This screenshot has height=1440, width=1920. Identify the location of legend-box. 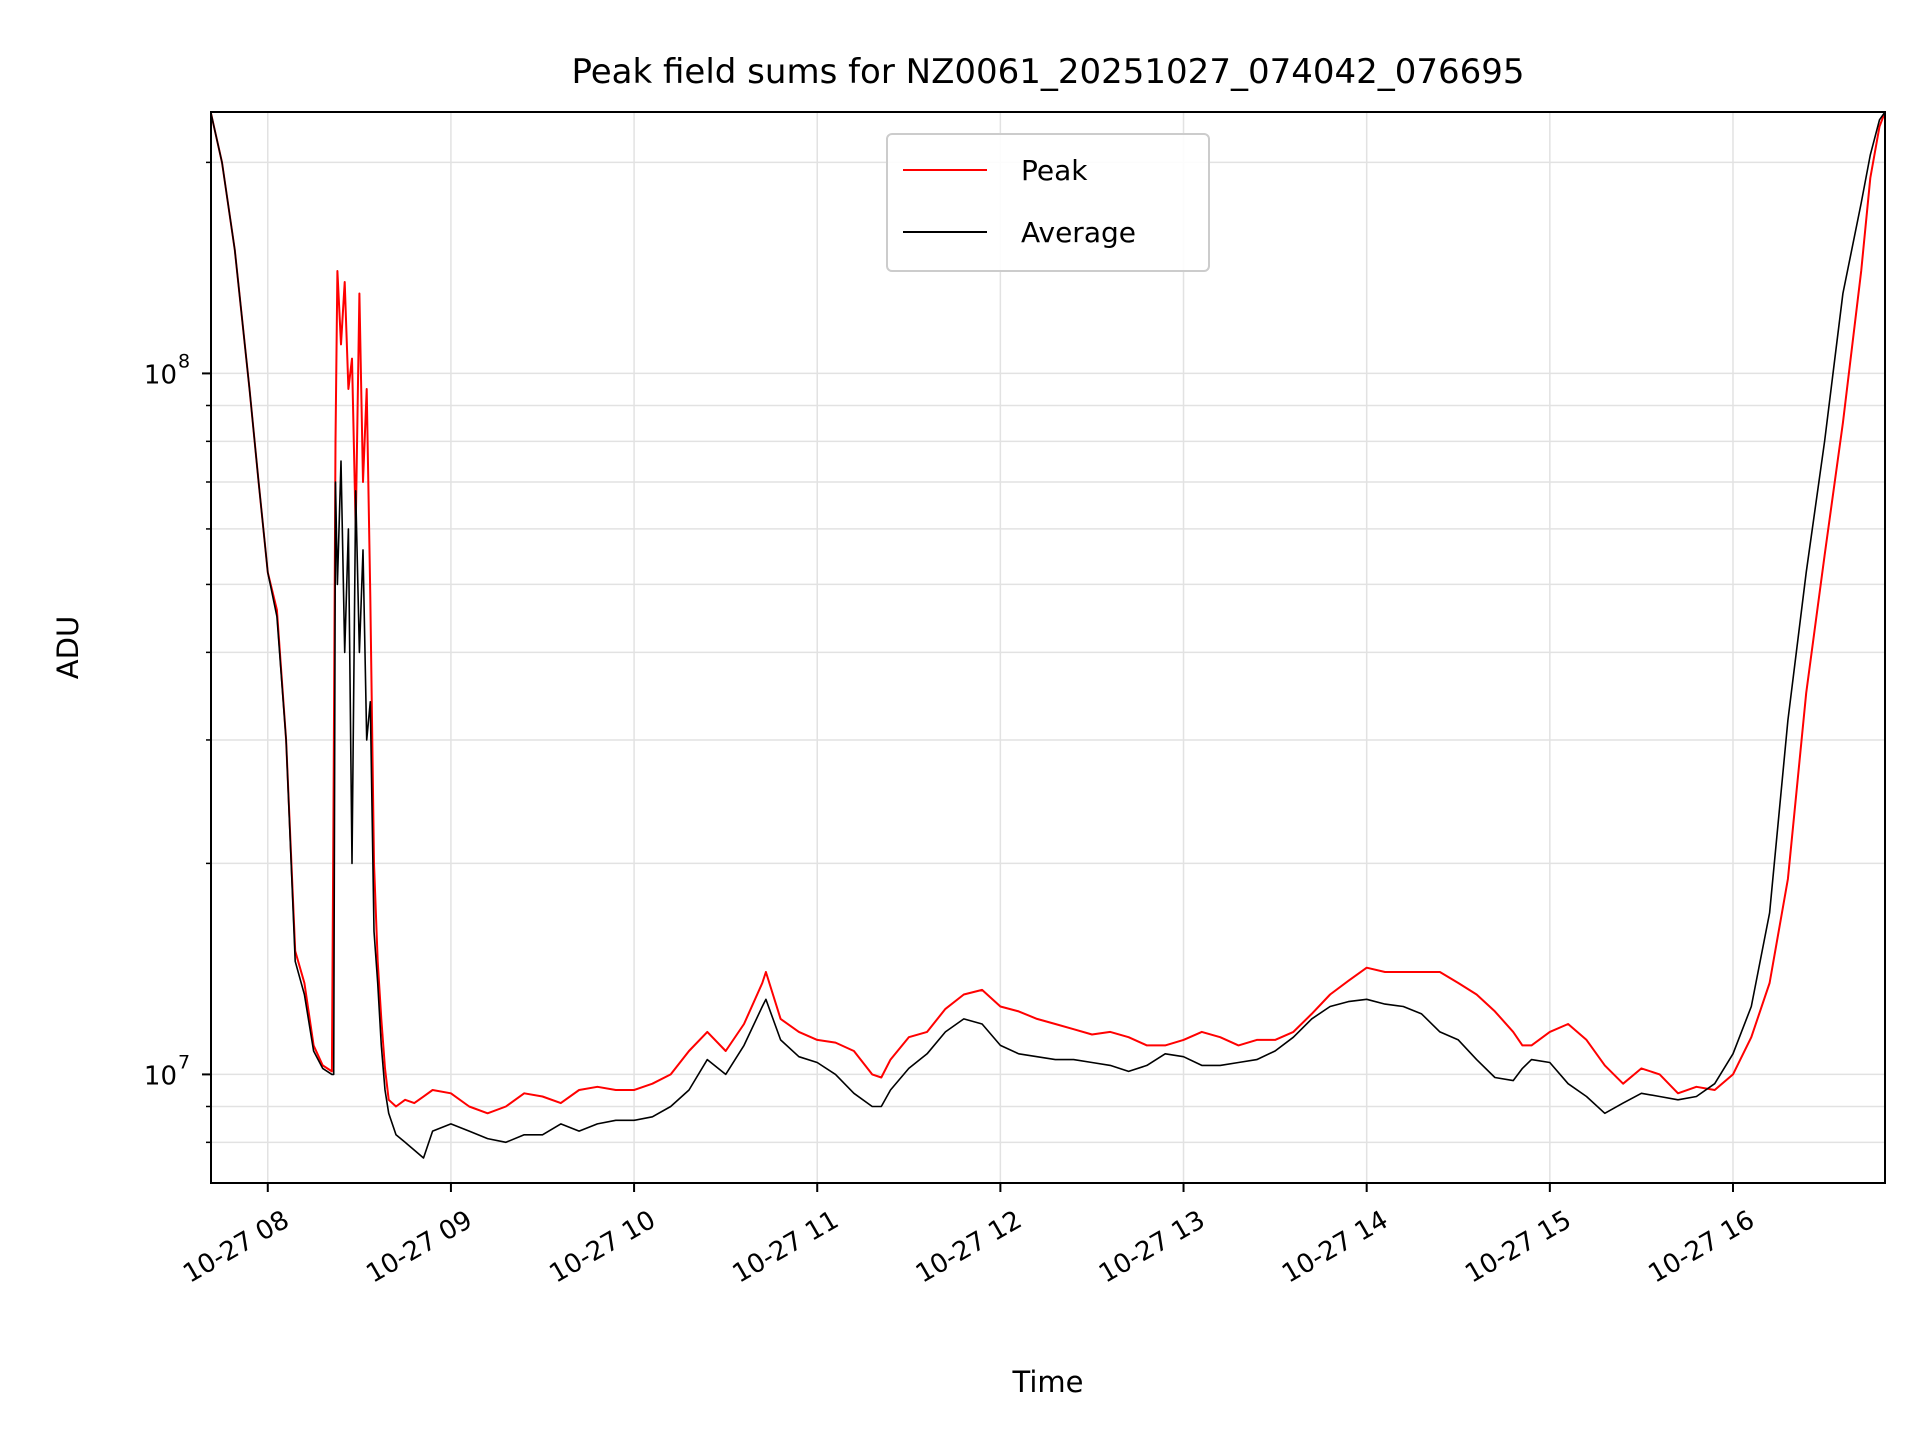
(1048, 202).